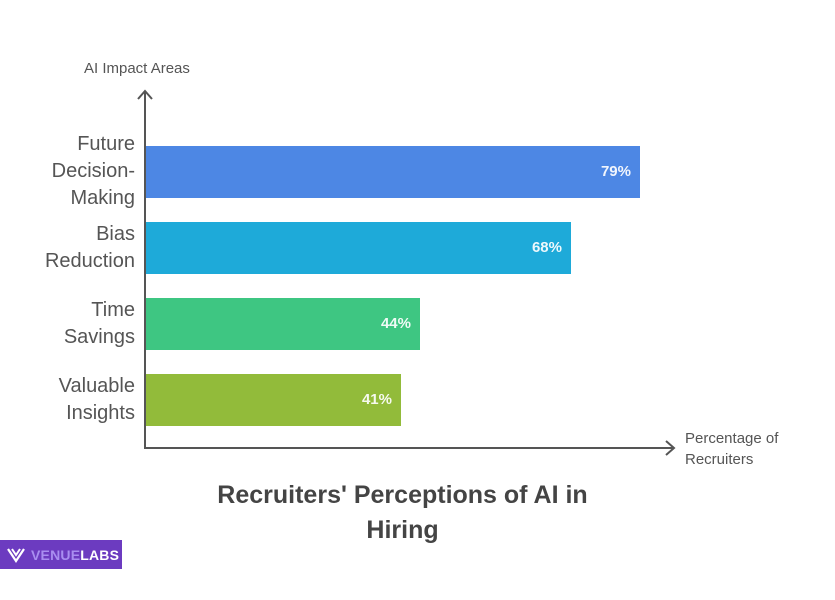  Describe the element at coordinates (89, 247) in the screenshot. I see `category-label-bias-reduction: Bias Reduction` at that location.